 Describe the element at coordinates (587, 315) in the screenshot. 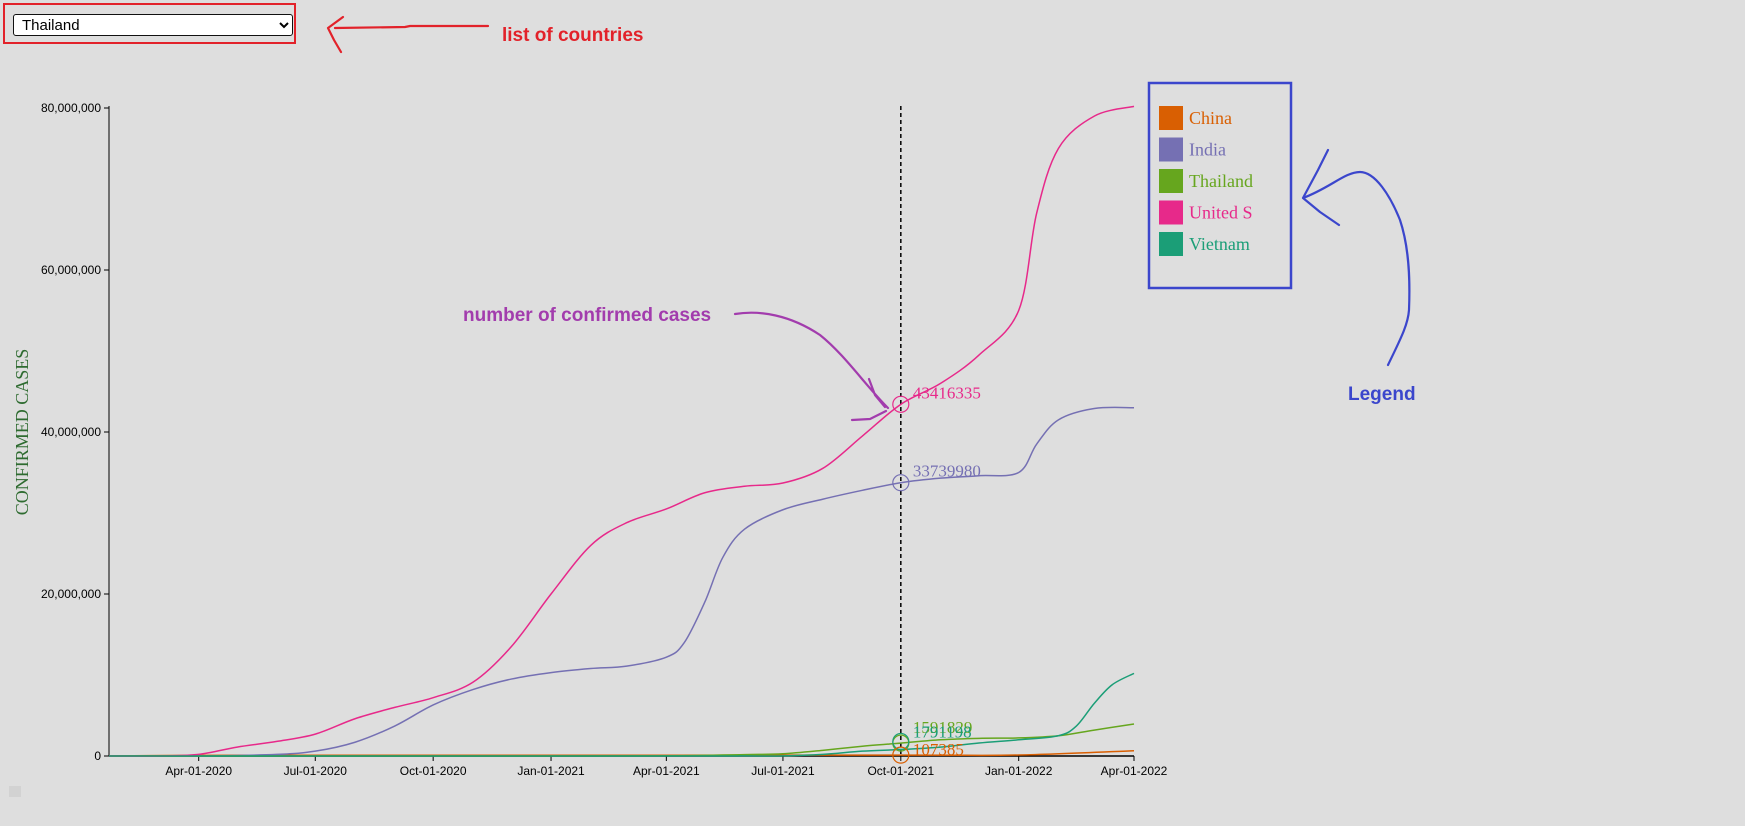

I see `cases-annotation-text: number of confirmed cases` at that location.